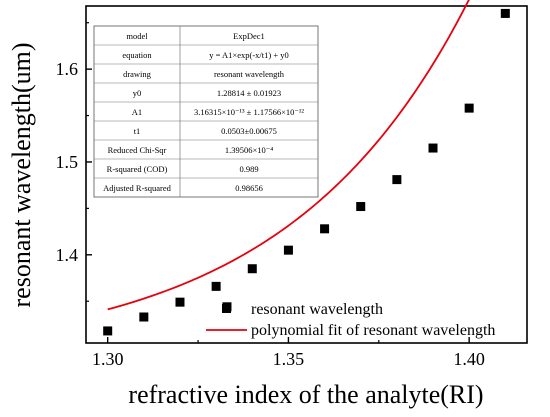 Image resolution: width=550 pixels, height=417 pixels. What do you see at coordinates (137, 112) in the screenshot?
I see `table-cell-label: A1` at bounding box center [137, 112].